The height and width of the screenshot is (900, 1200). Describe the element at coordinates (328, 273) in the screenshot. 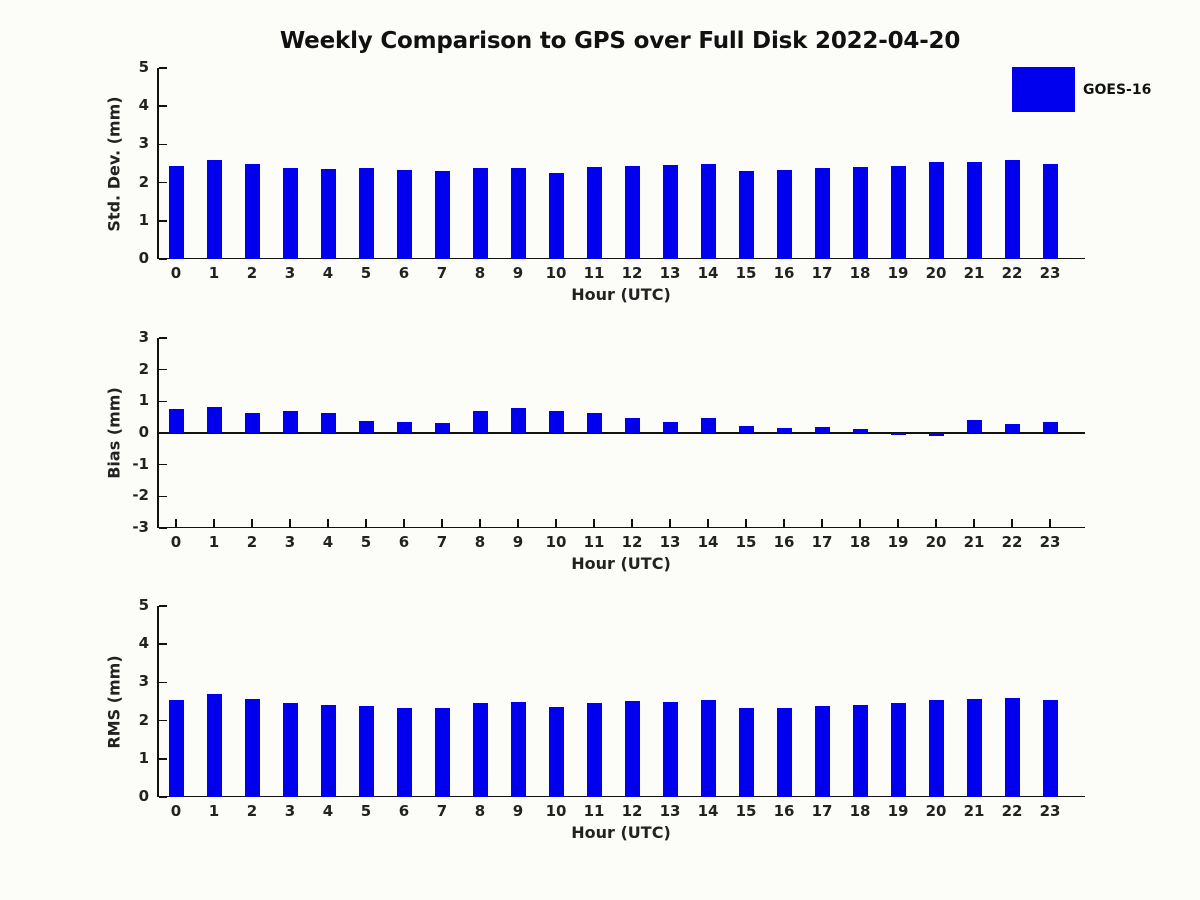

I see `x-tick-label: 4` at that location.